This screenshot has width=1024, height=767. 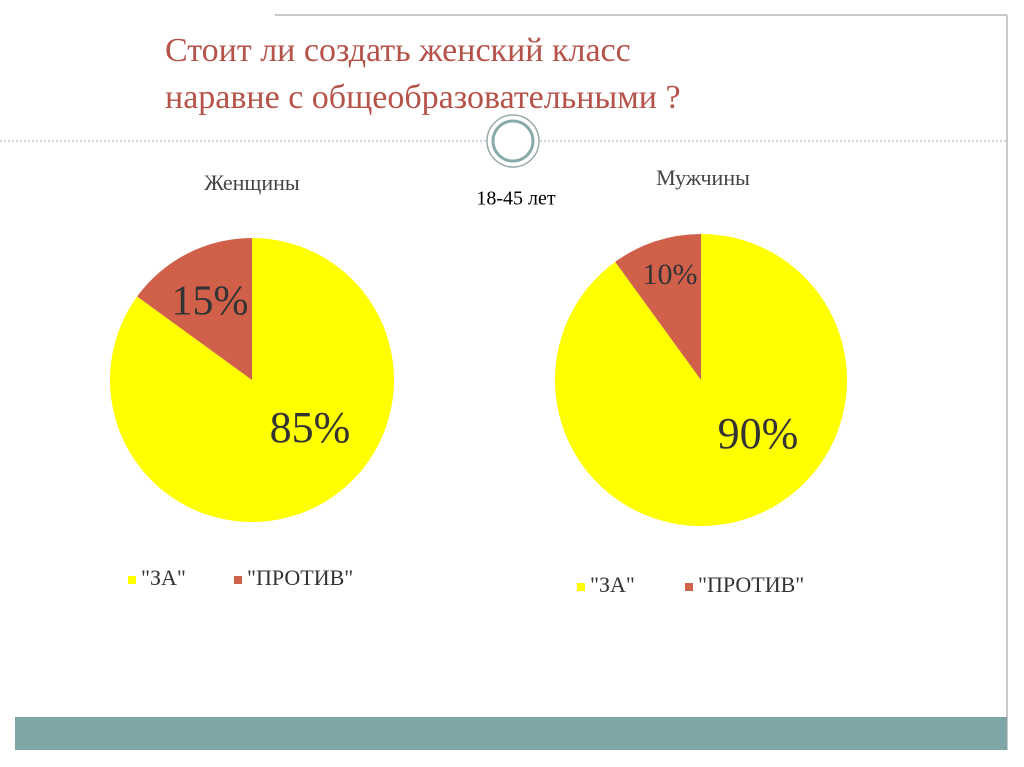 I want to click on footer-band, so click(x=511, y=733).